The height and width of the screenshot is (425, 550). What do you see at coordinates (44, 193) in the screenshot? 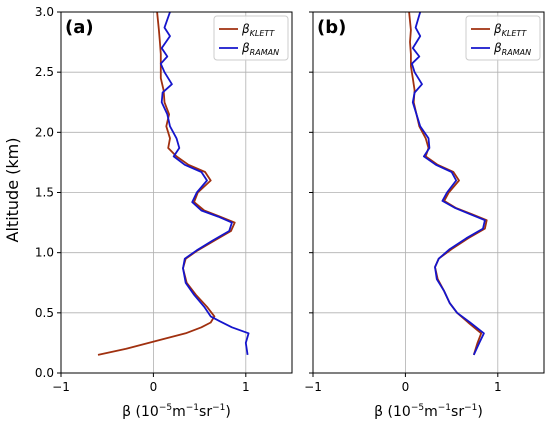
I see `y-tick-label: 1.5` at bounding box center [44, 193].